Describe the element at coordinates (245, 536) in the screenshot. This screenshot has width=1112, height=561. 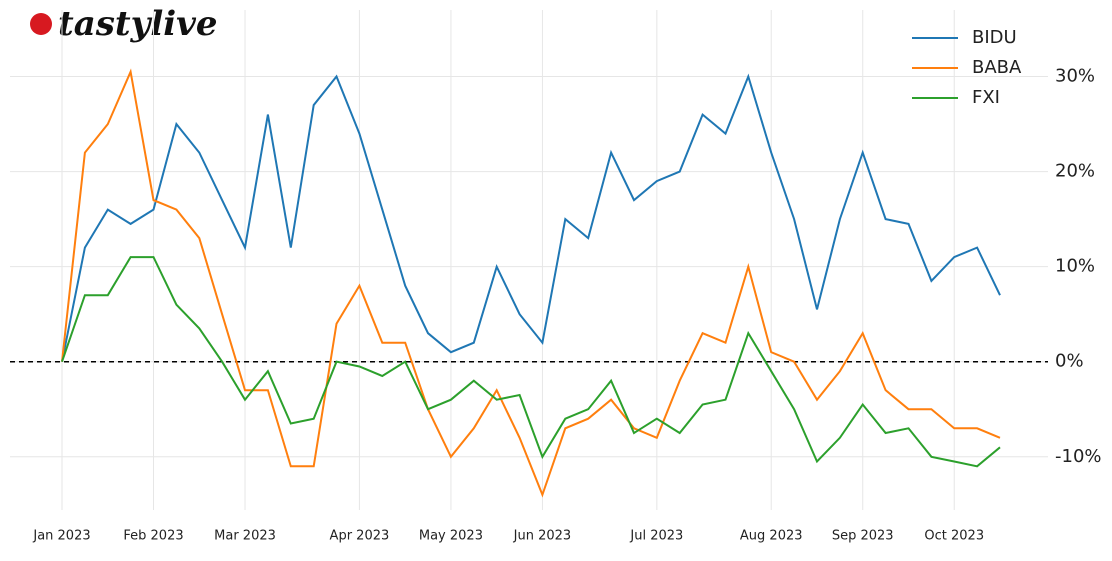
I see `x-tick-label: Mar 2023` at that location.